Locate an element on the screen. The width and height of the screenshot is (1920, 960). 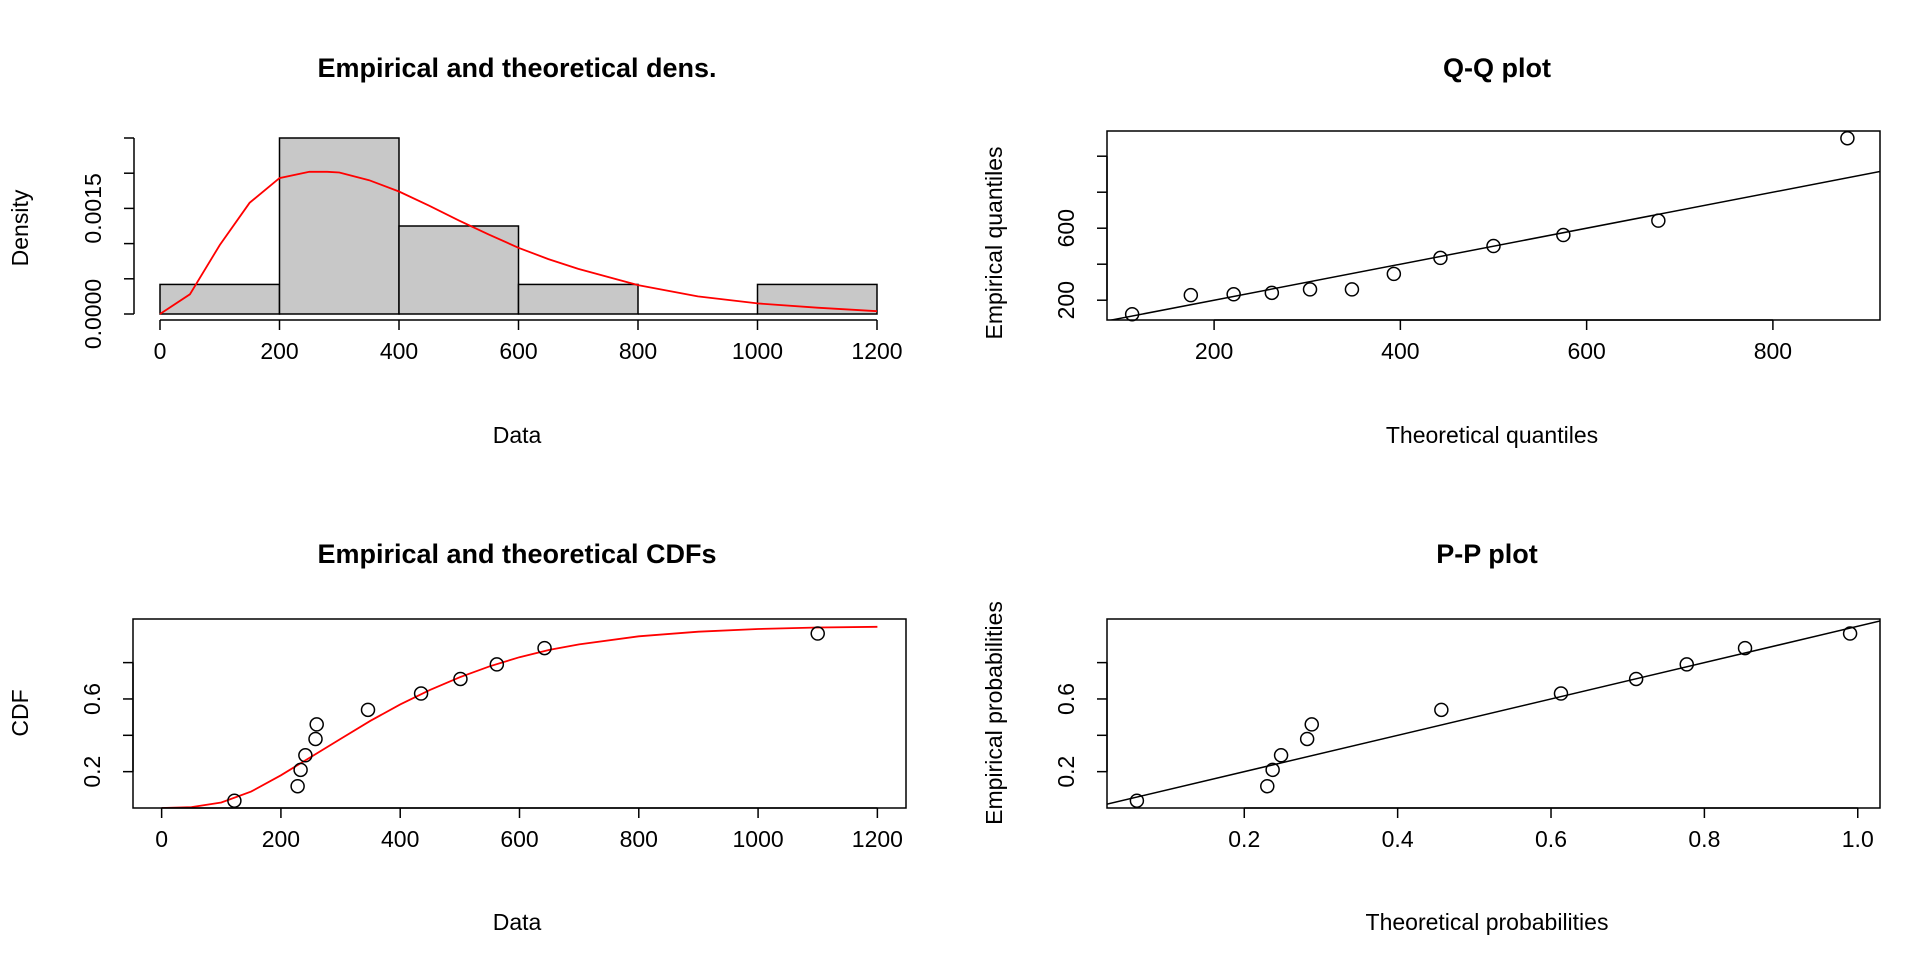
cdf-x-tick-label: 0 is located at coordinates (161, 839).